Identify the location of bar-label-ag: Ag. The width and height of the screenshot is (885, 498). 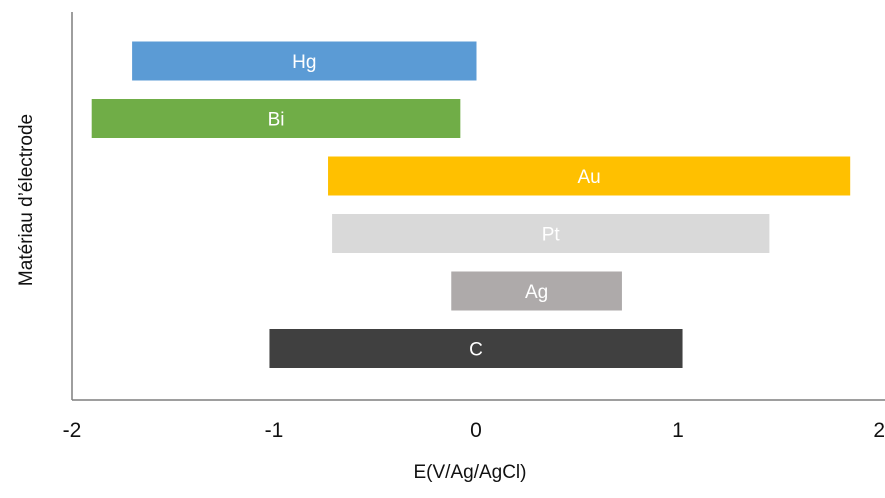
(536, 292).